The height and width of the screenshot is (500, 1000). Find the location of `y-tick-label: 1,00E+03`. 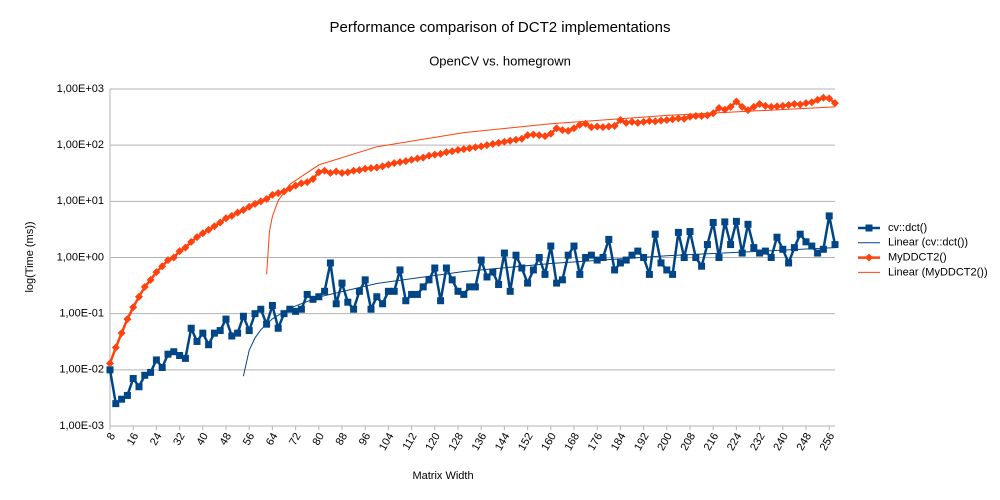

y-tick-label: 1,00E+03 is located at coordinates (80, 89).